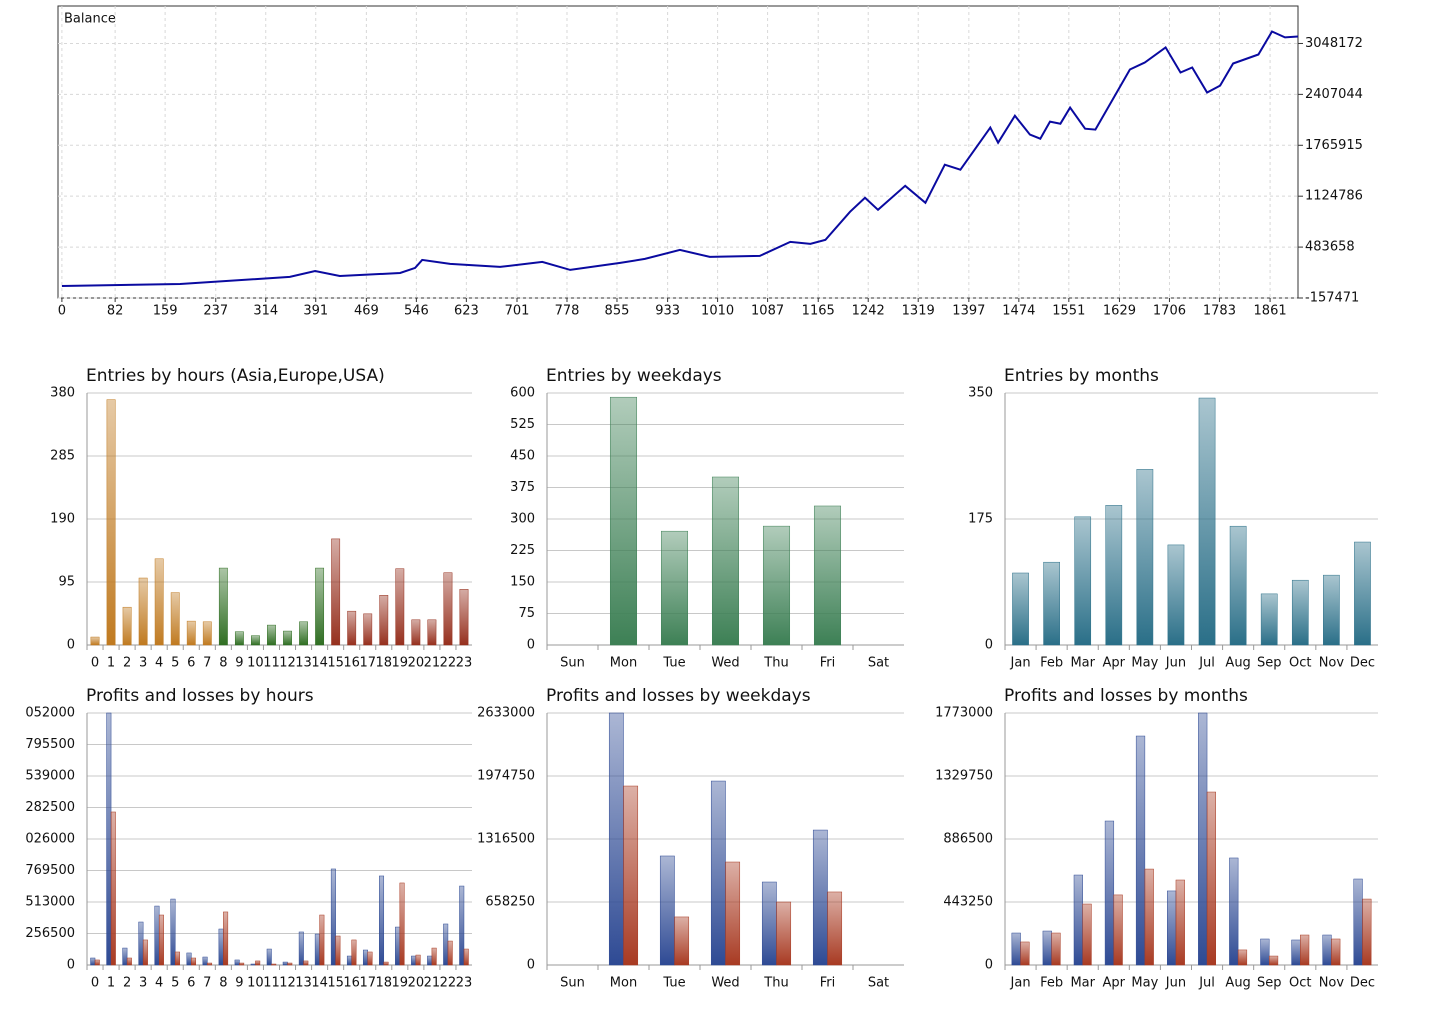 The width and height of the screenshot is (1454, 1024). Describe the element at coordinates (50, 839) in the screenshot. I see `y-tick-label: 026000` at that location.